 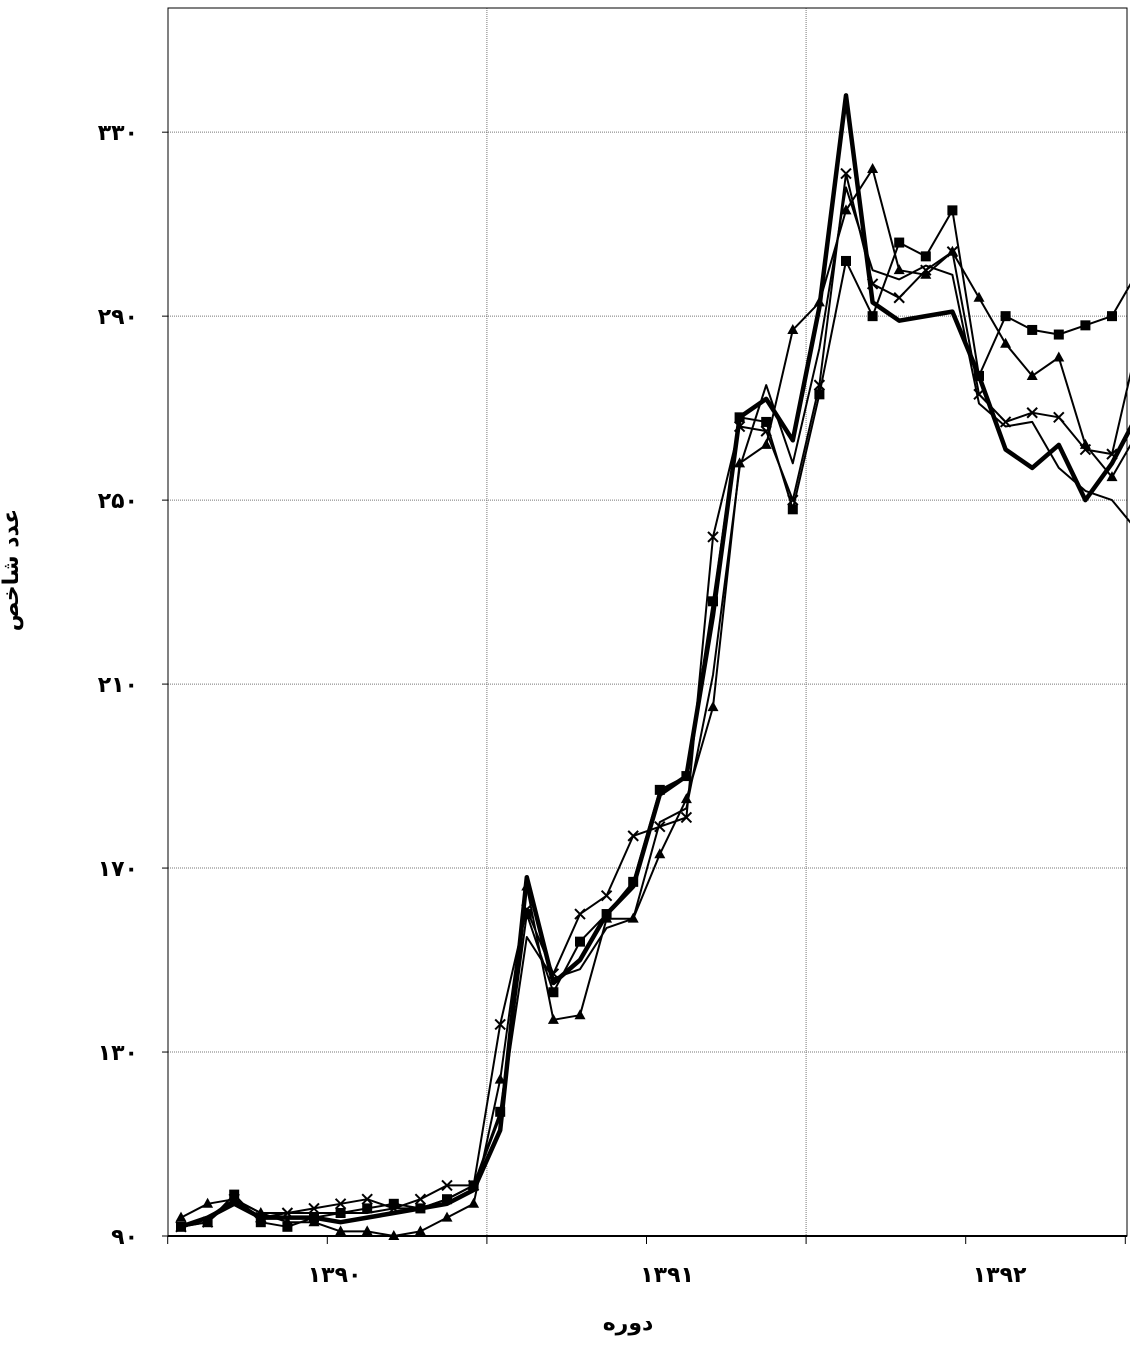 I want to click on xtick-label: ۱۳۹۰, so click(x=335, y=1275).